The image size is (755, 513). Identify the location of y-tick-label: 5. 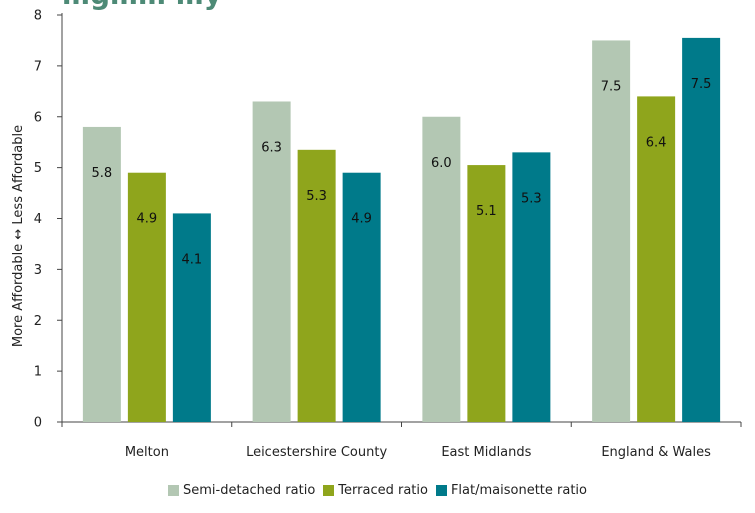
(38, 168).